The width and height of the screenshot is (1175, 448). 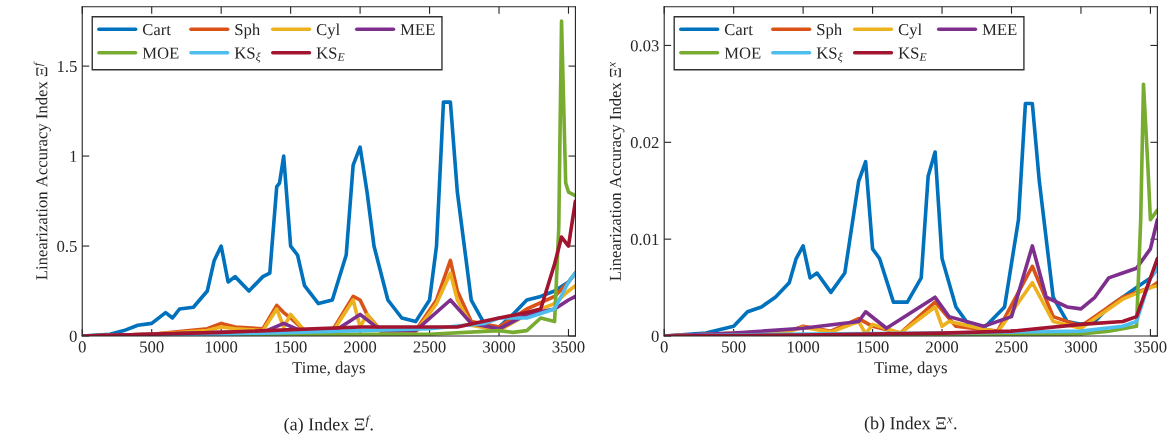 I want to click on y-axis-title: Linearization Accuracy Index Ξ$^{f}$, so click(x=42, y=170).